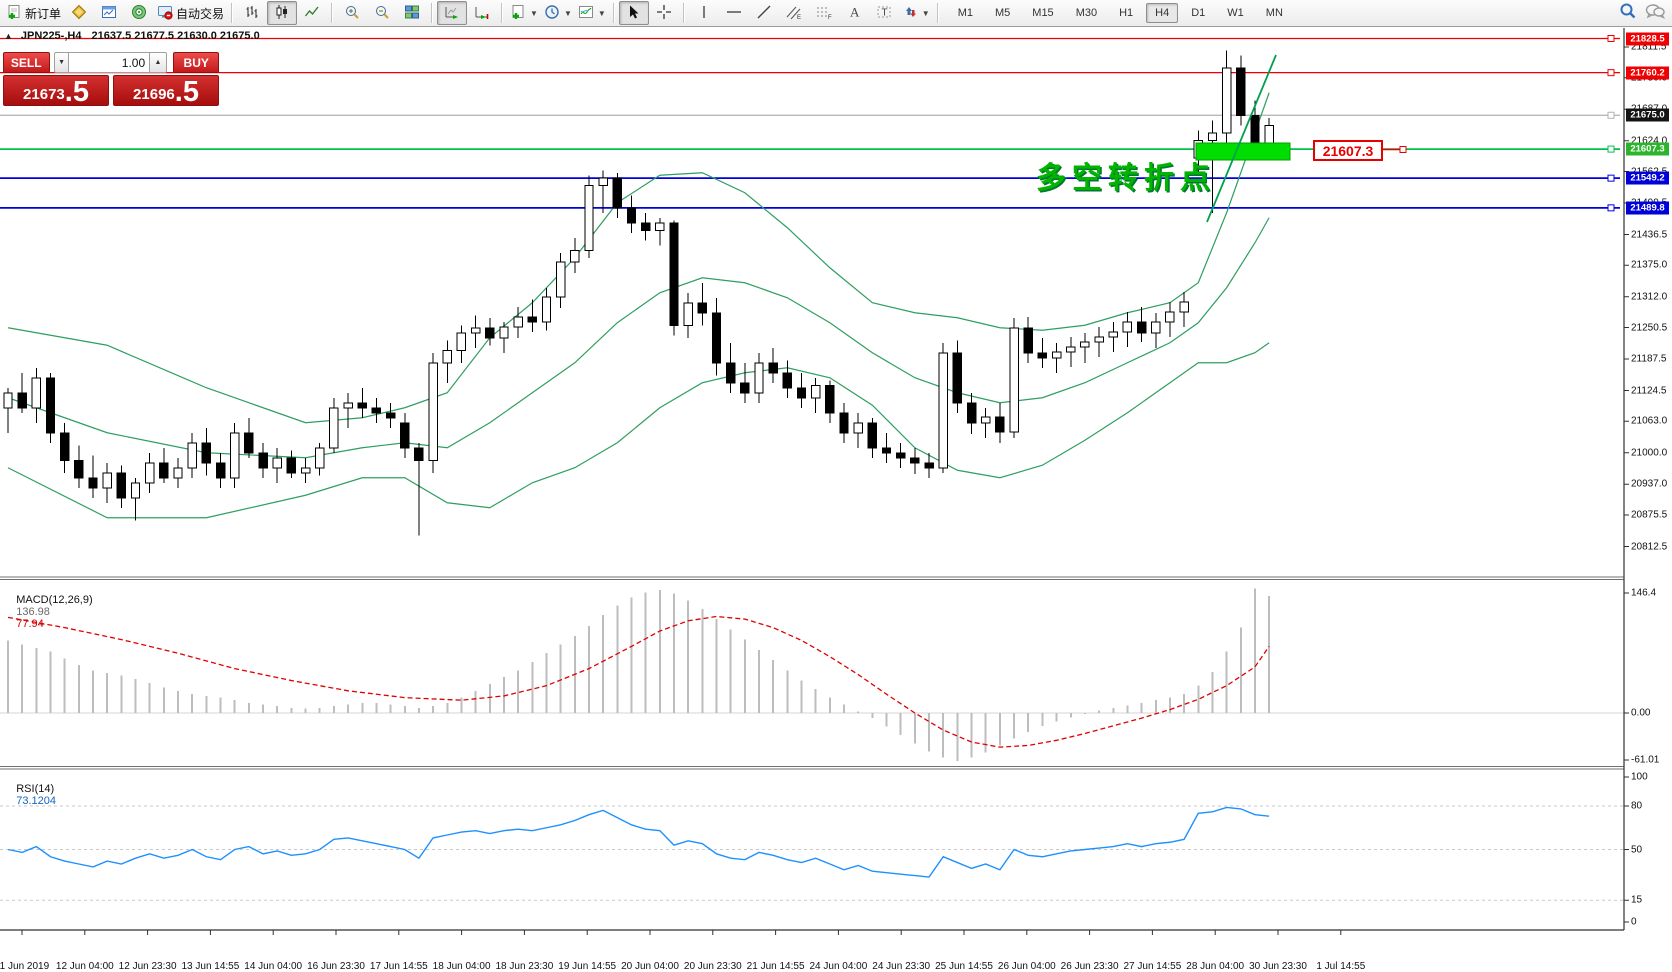  I want to click on rsi-value: 73.1204, so click(36, 801).